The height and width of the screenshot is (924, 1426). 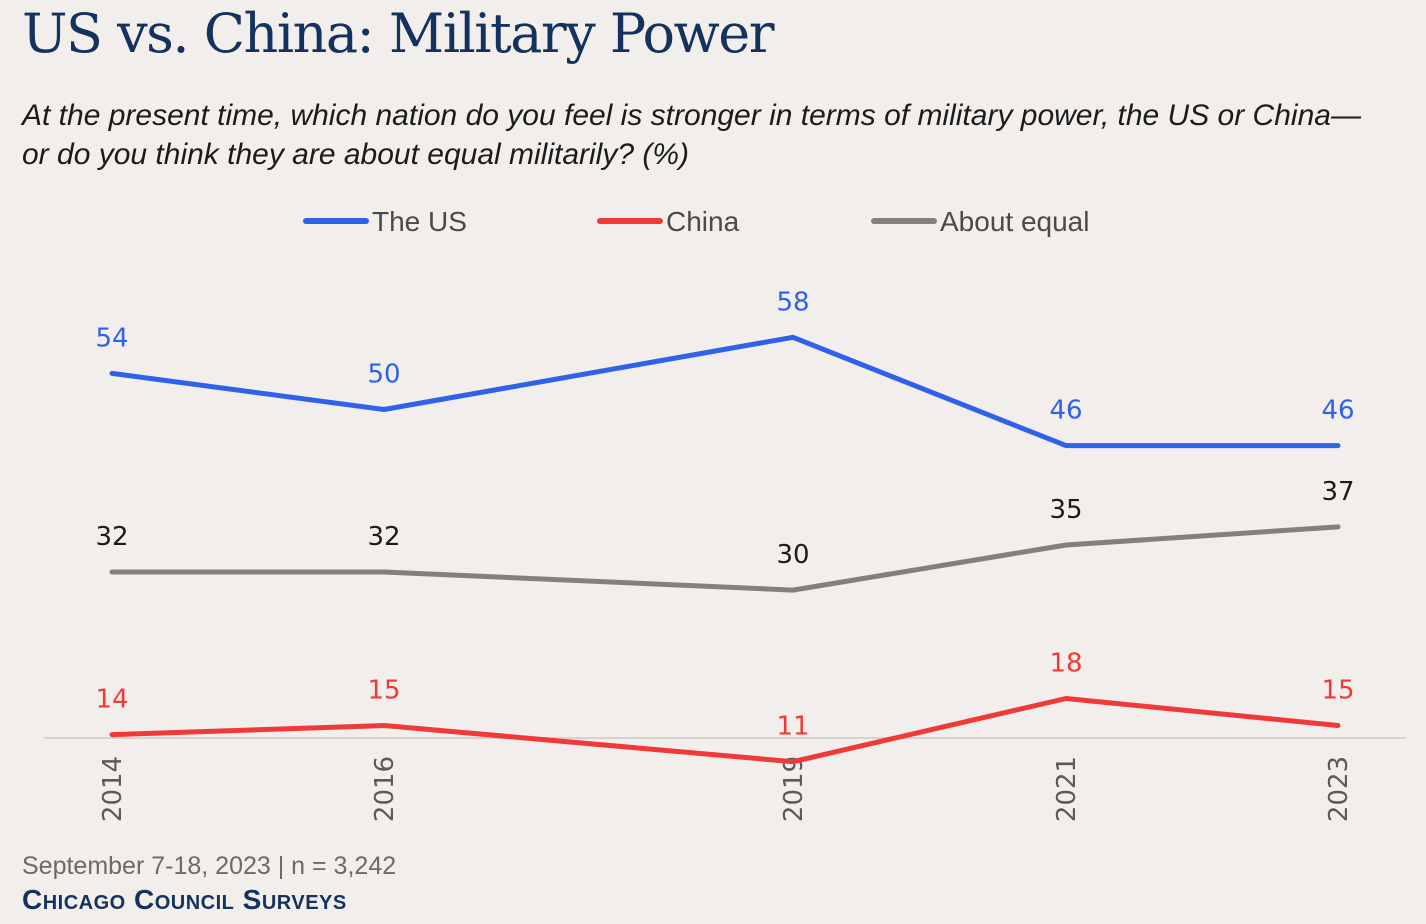 I want to click on legend-label: The US, so click(x=419, y=221).